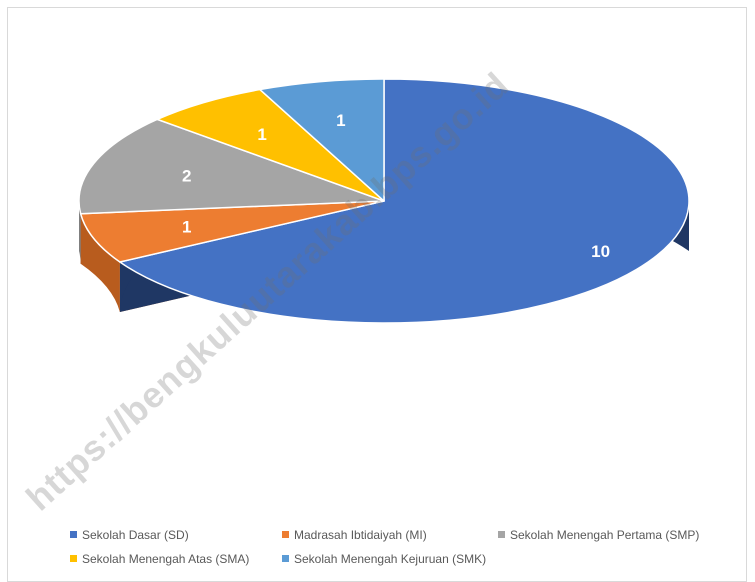  What do you see at coordinates (100, 262) in the screenshot?
I see `pie-slice-madrasah-ibtidaiyah-mi-side` at bounding box center [100, 262].